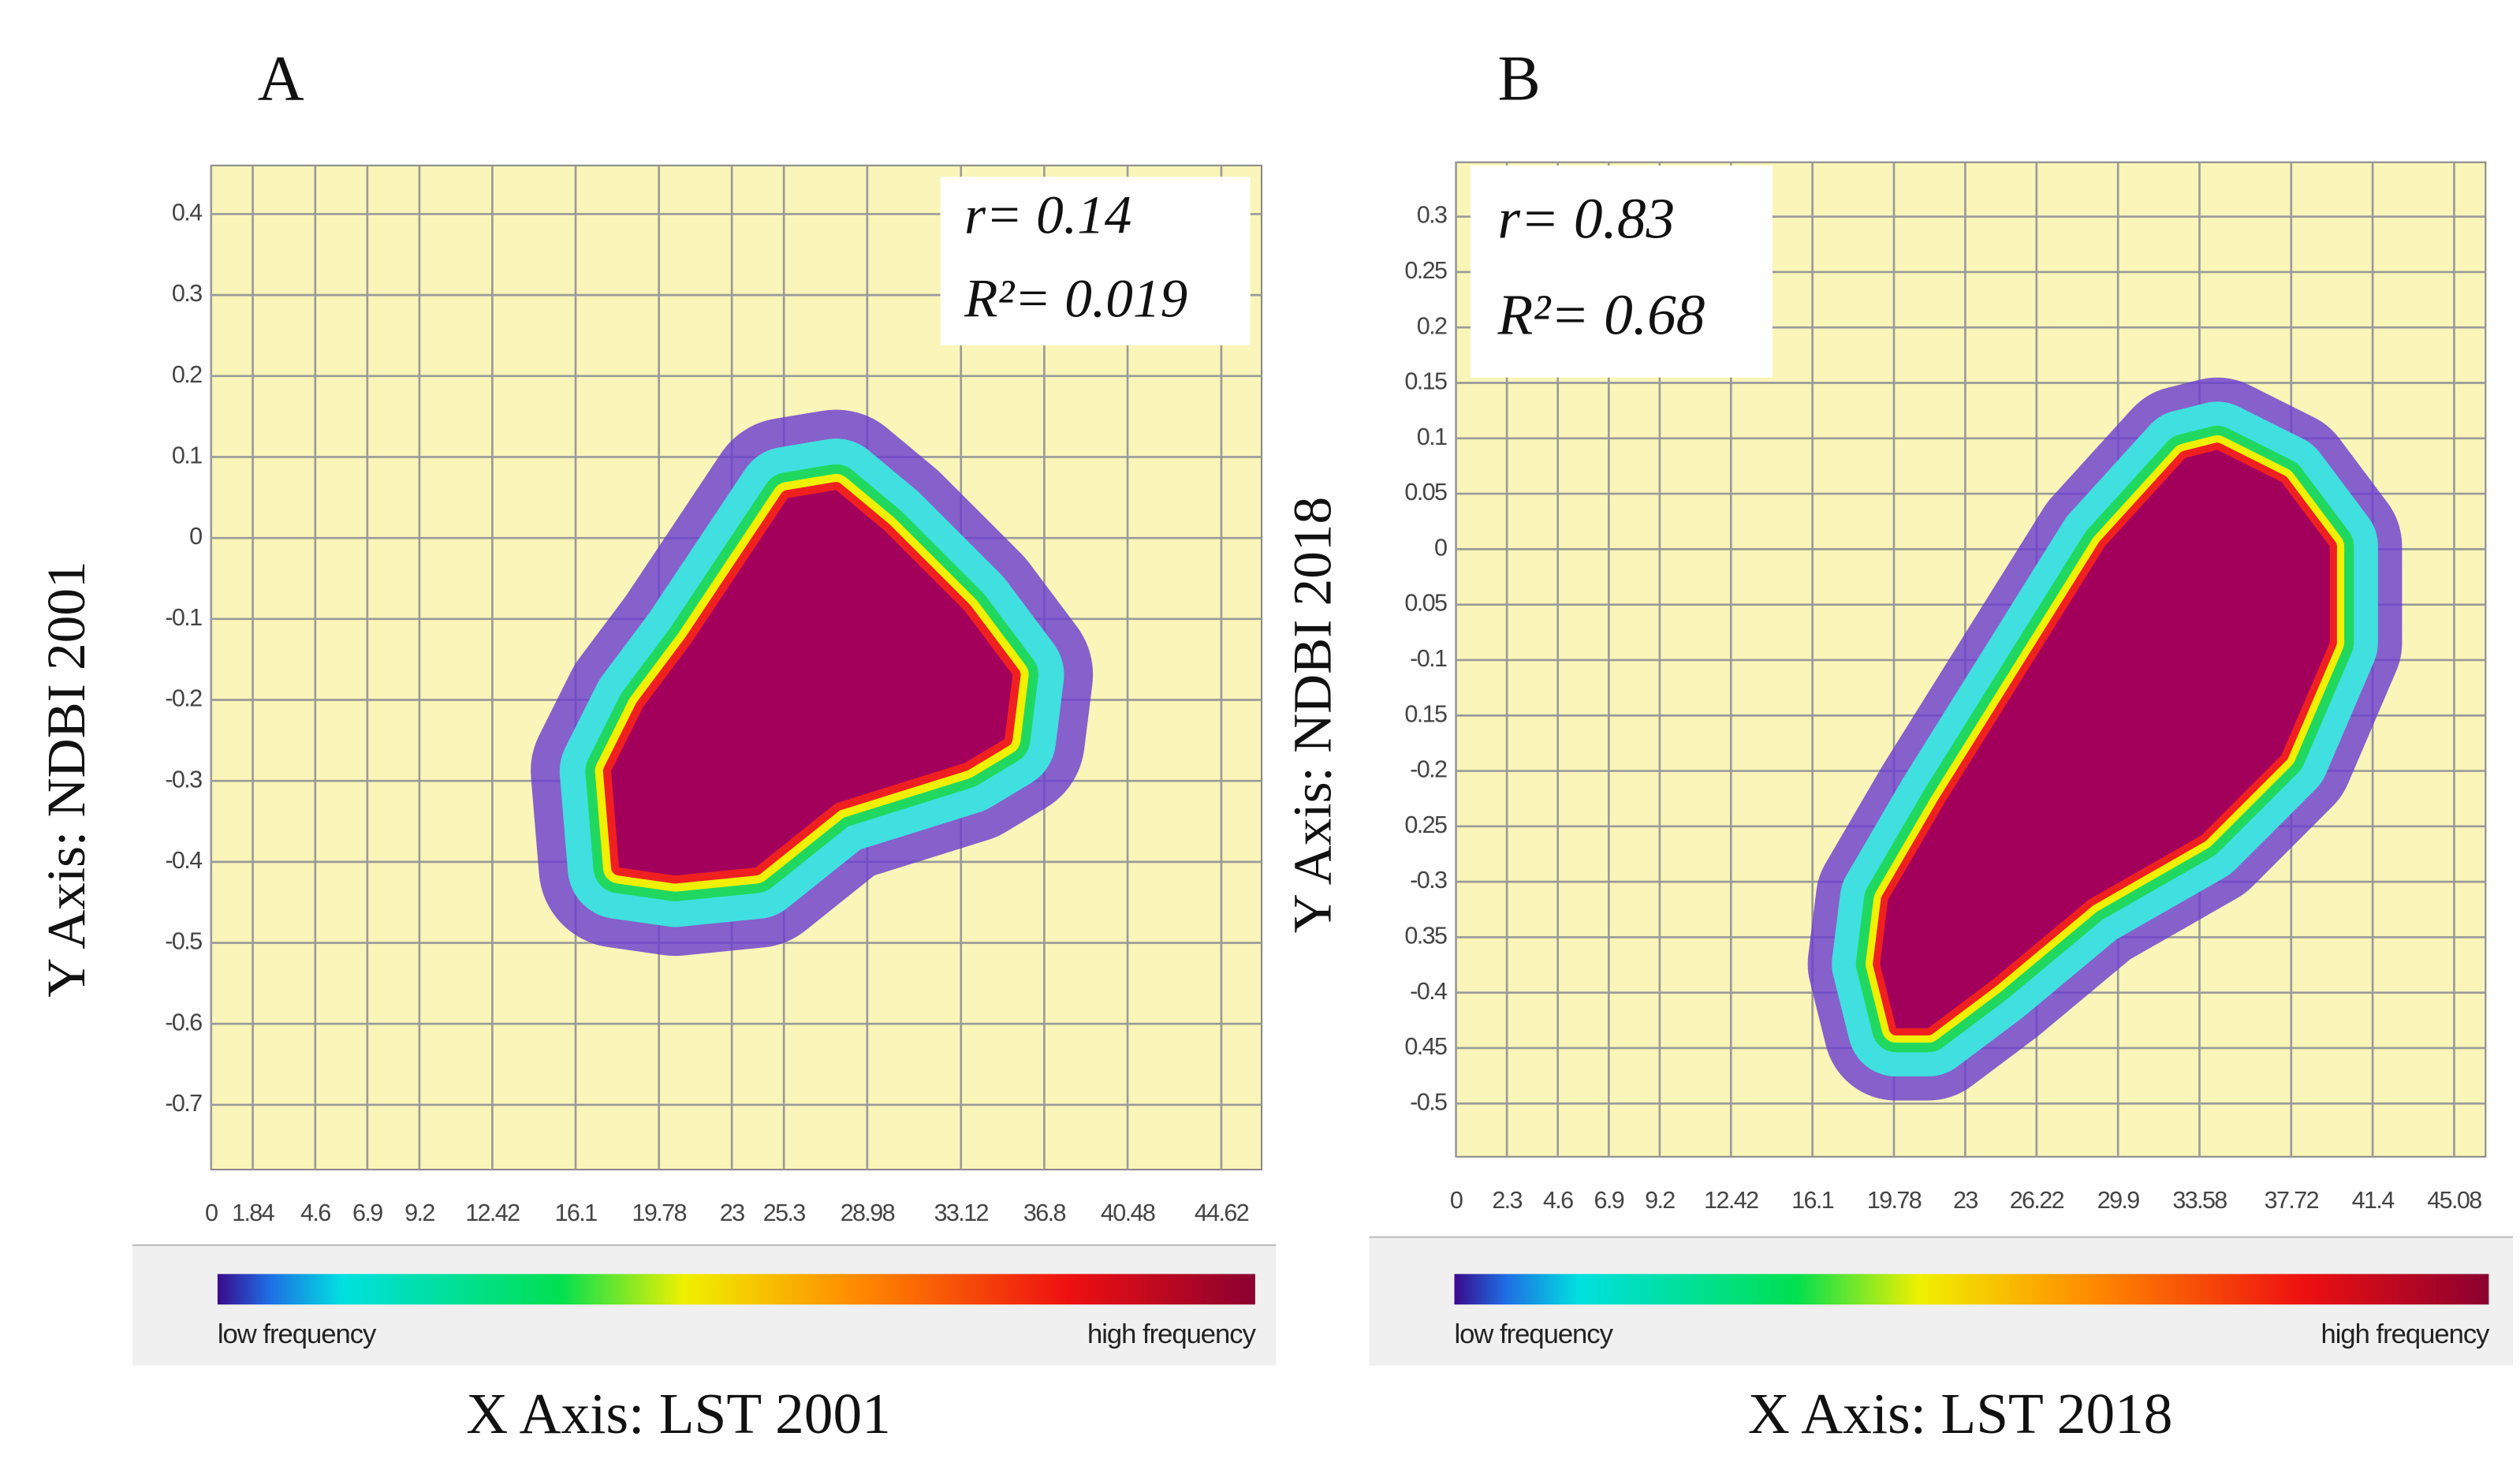  Describe the element at coordinates (1044, 1213) in the screenshot. I see `x-tick-label: 36.8` at that location.